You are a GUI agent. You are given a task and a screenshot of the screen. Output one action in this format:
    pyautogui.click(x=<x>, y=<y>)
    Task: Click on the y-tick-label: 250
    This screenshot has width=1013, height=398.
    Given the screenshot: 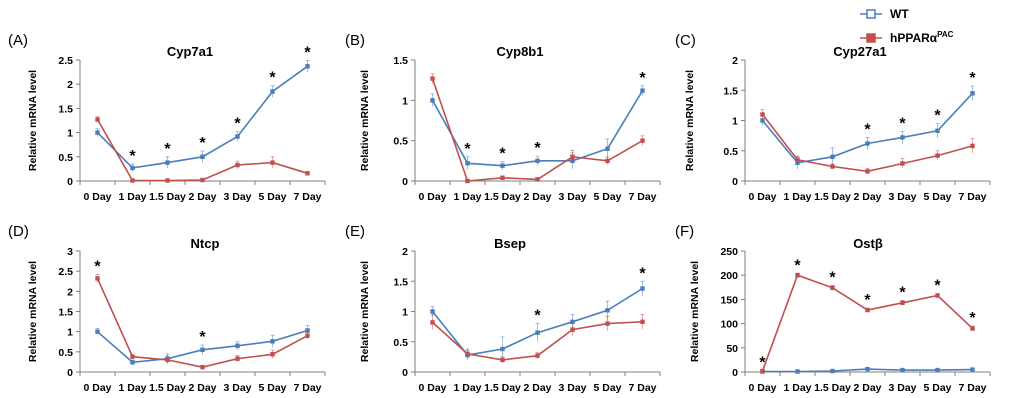 What is the action you would take?
    pyautogui.click(x=729, y=252)
    